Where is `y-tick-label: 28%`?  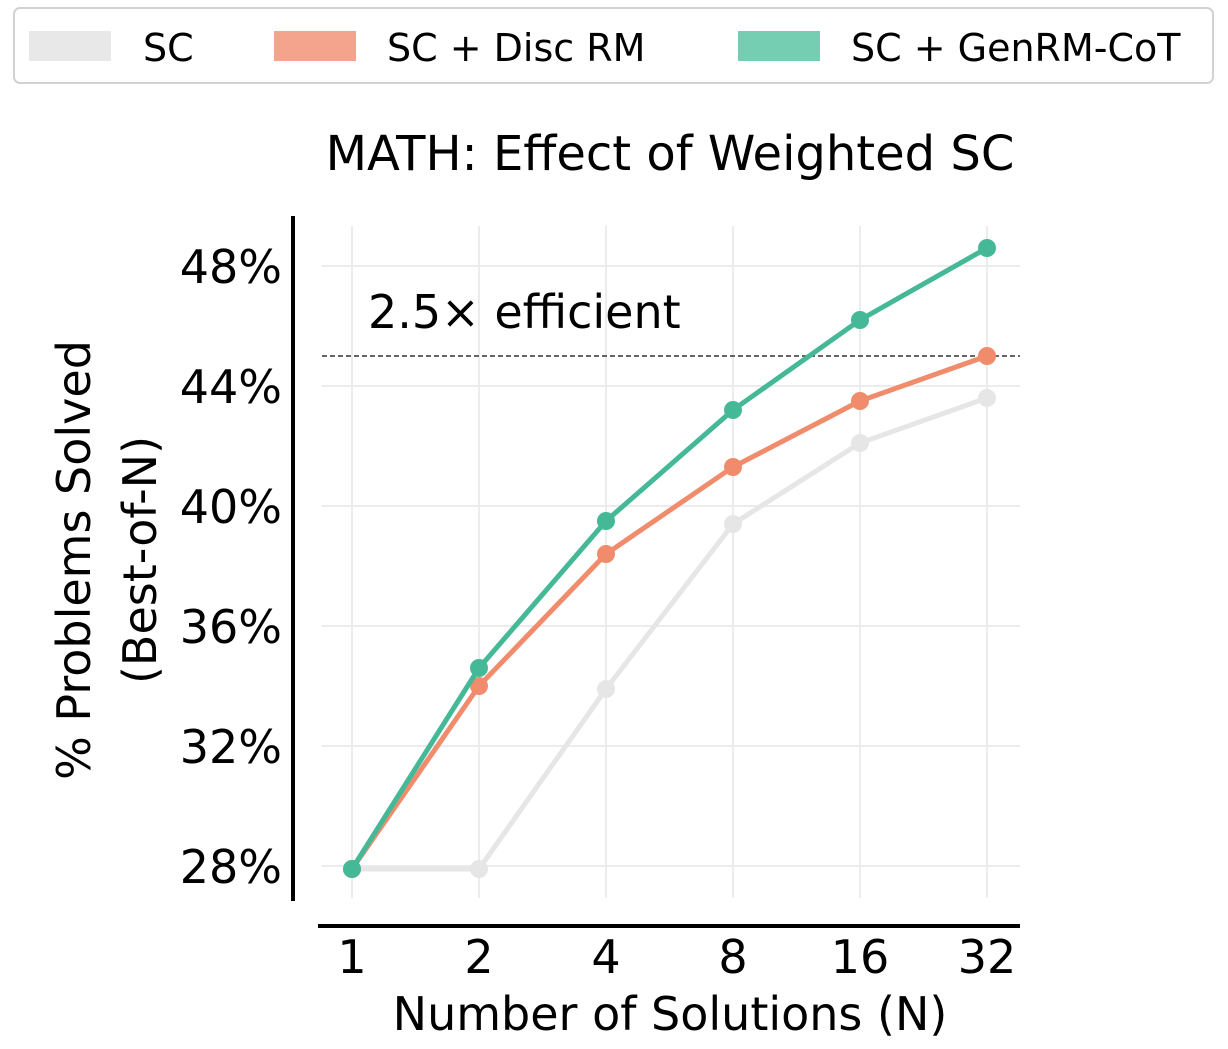 y-tick-label: 28% is located at coordinates (231, 867).